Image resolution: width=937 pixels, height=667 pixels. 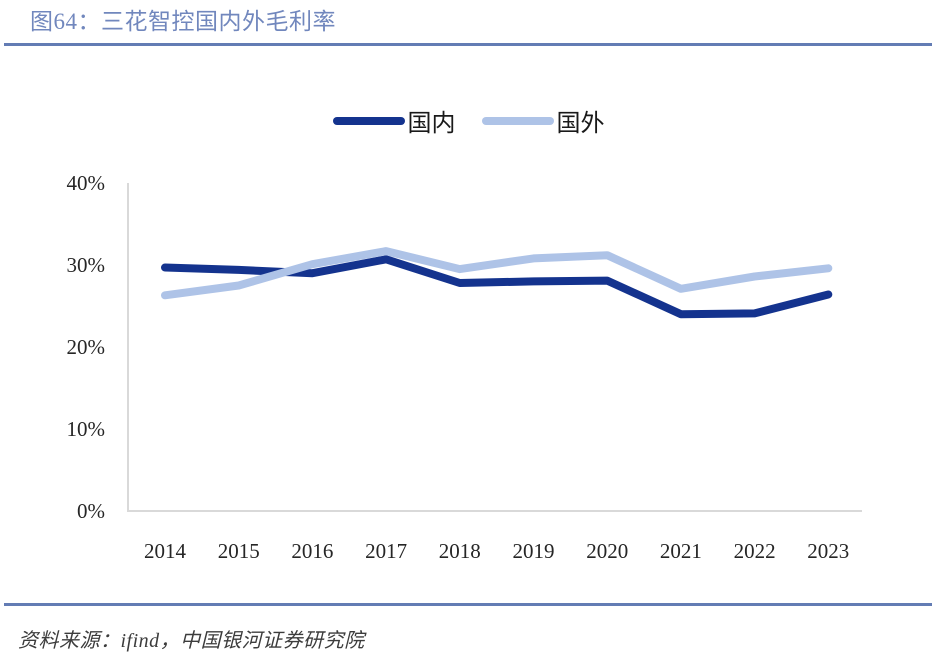 I want to click on figure-title: 图64：三花智控国内外毛利率, so click(x=183, y=21).